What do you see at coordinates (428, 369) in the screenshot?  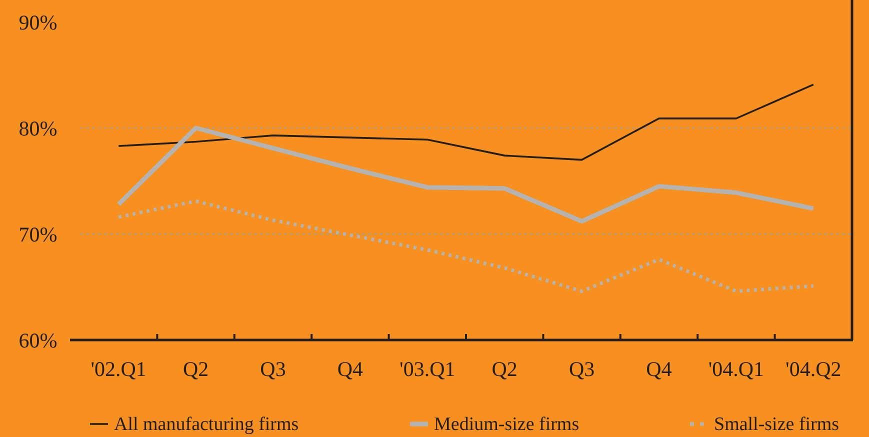 I see `x-tick-label: '03.Q1` at bounding box center [428, 369].